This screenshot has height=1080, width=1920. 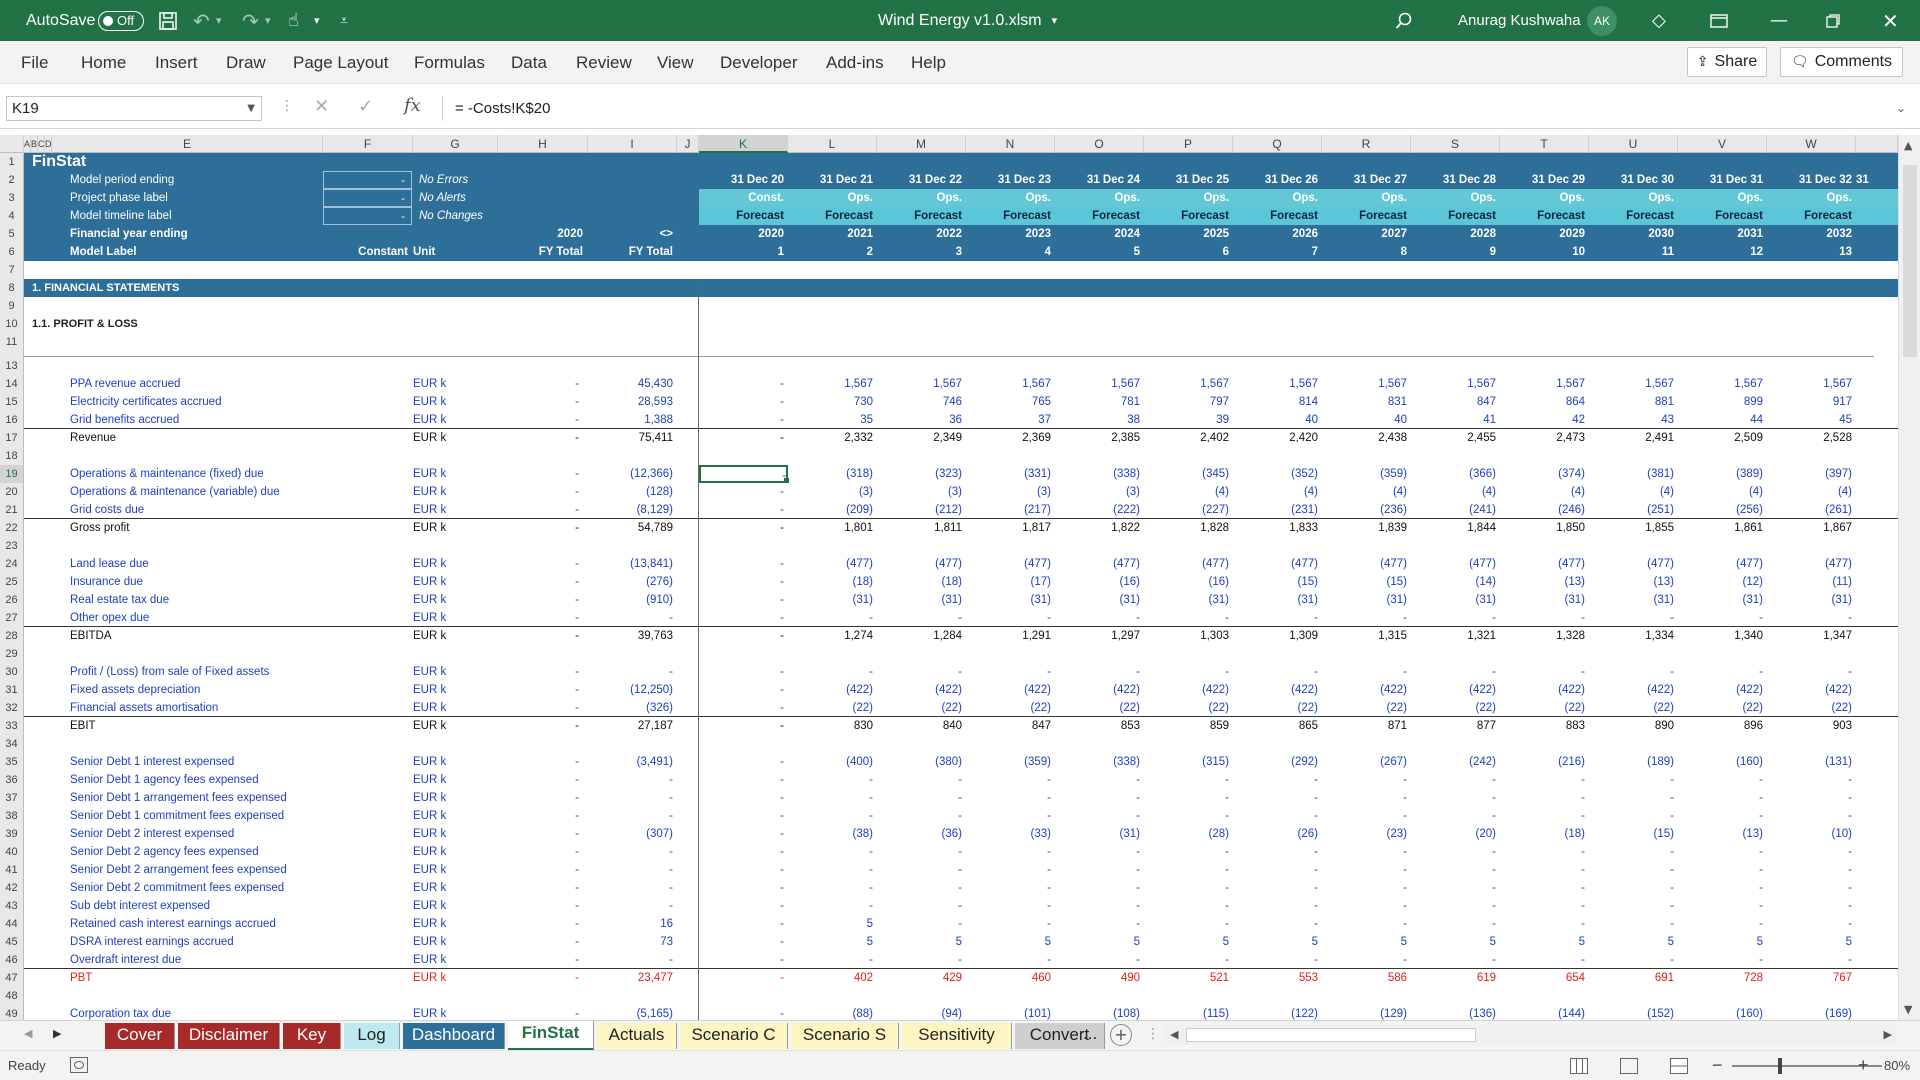 What do you see at coordinates (1717, 1065) in the screenshot?
I see `zoom-out-icon: −` at bounding box center [1717, 1065].